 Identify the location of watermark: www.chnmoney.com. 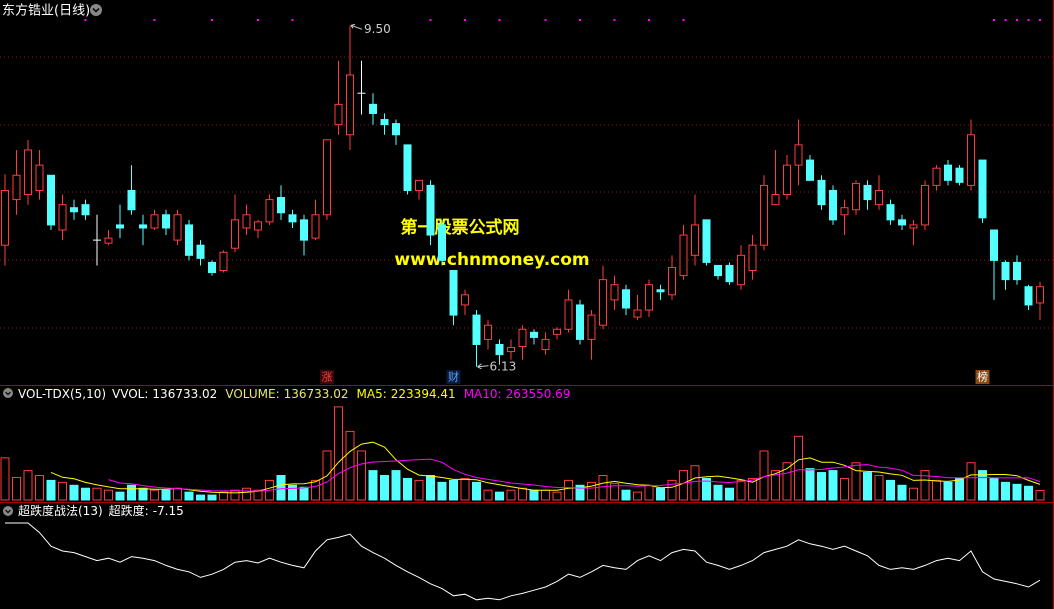
(491, 260).